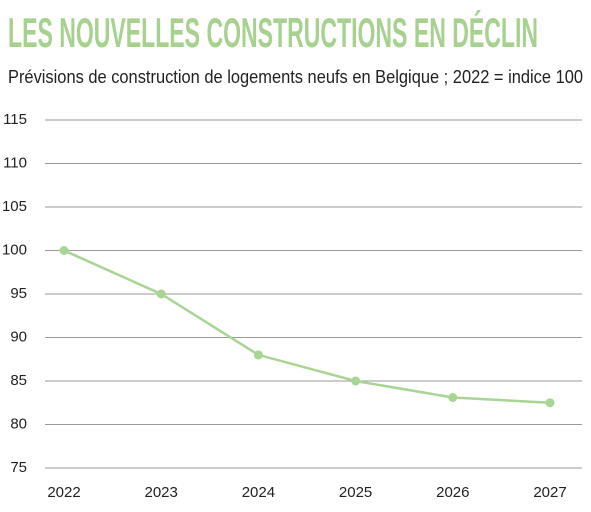 This screenshot has height=512, width=591. I want to click on y-tick-label: 100, so click(14, 249).